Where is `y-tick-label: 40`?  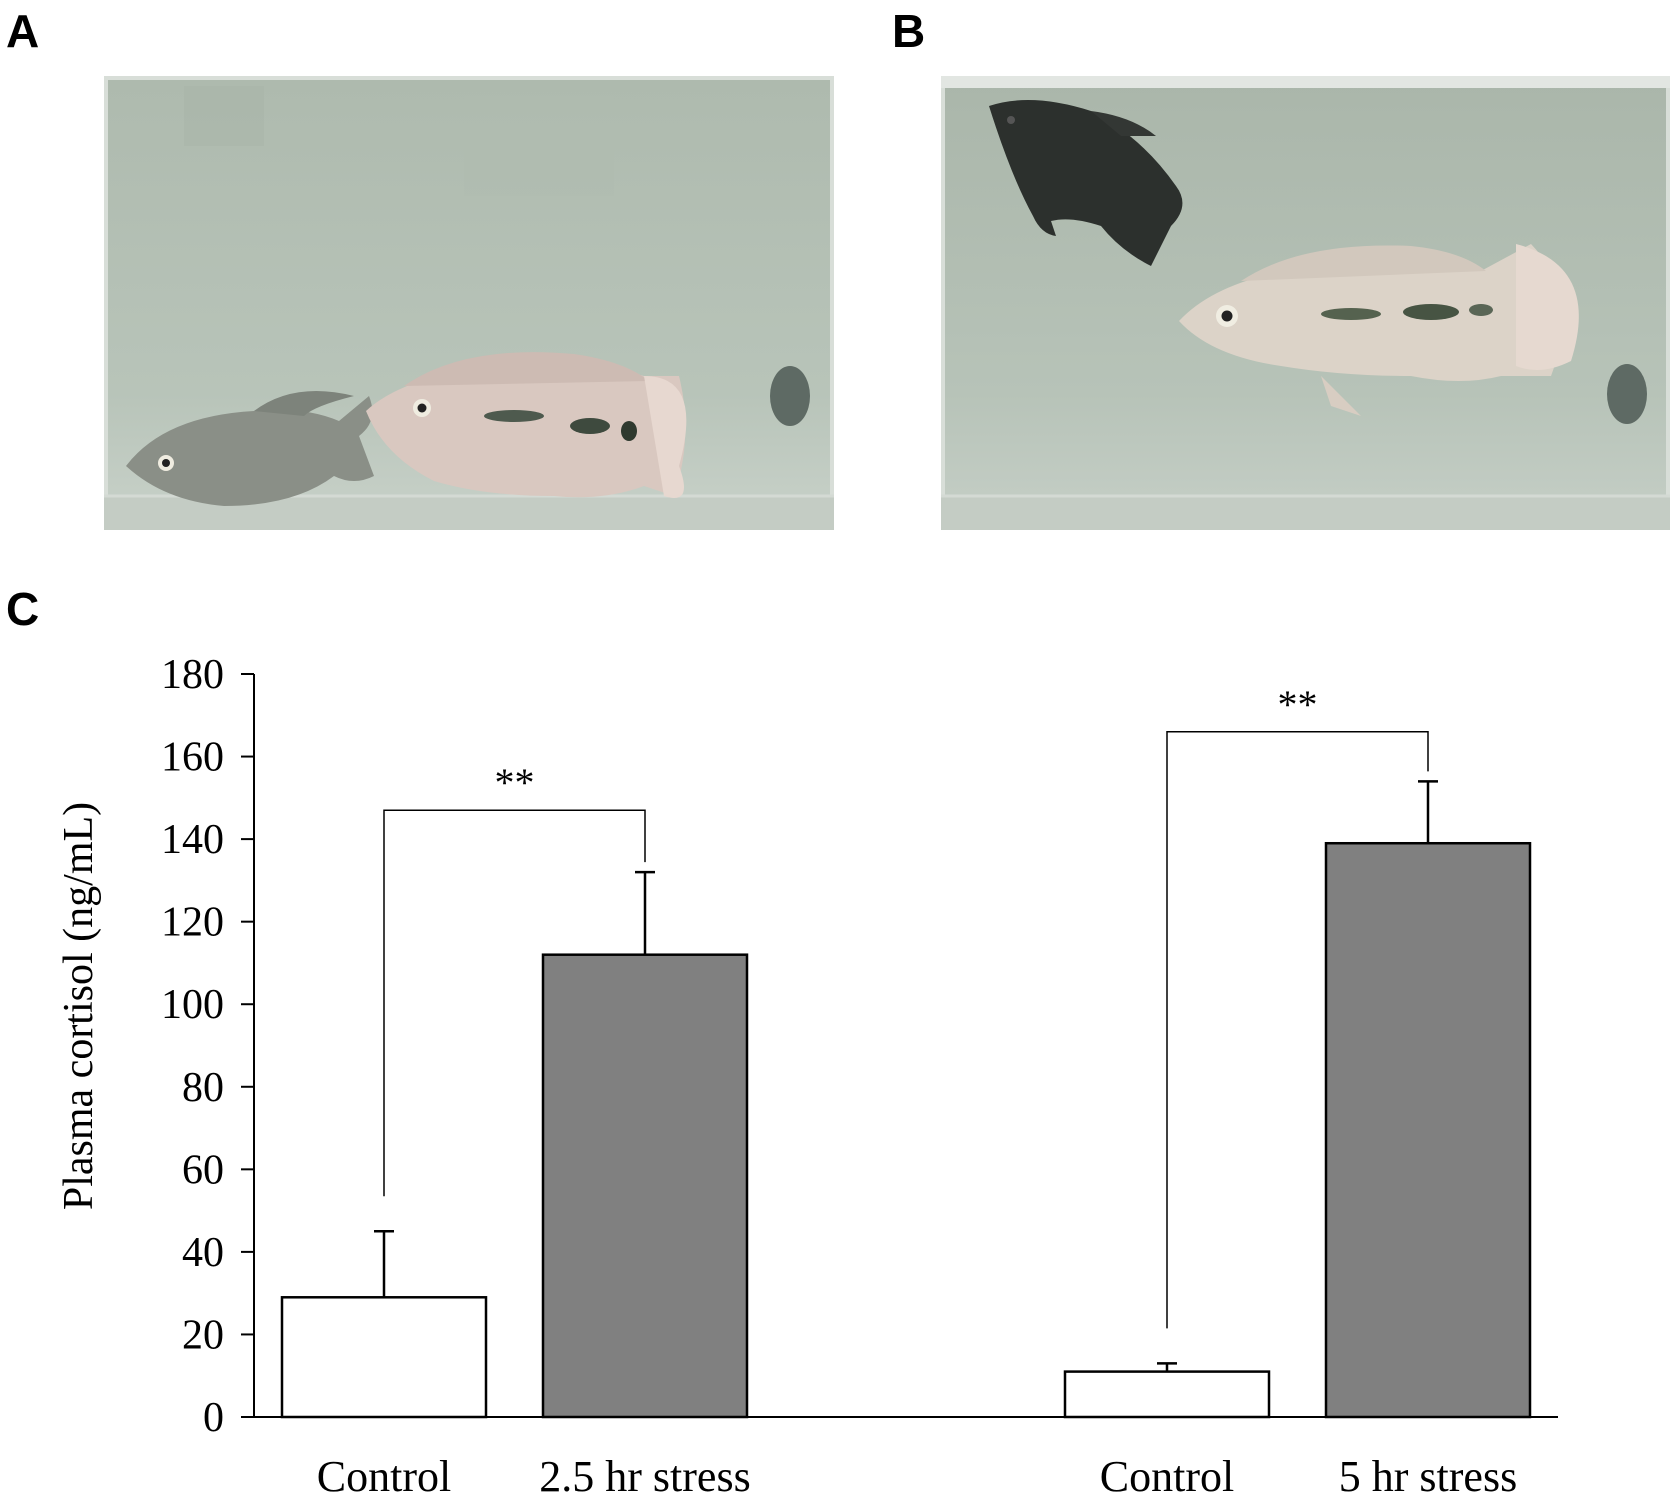 y-tick-label: 40 is located at coordinates (203, 1253).